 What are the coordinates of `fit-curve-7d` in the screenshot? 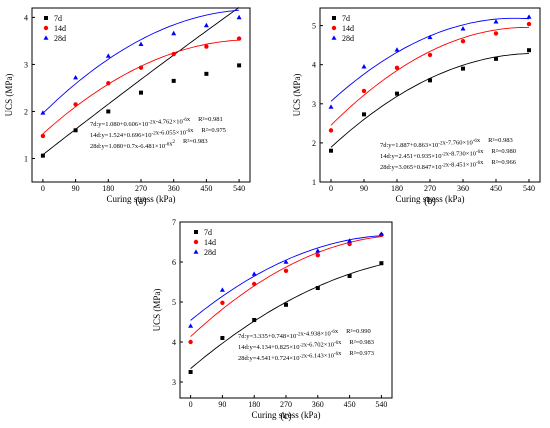 It's located at (430, 100).